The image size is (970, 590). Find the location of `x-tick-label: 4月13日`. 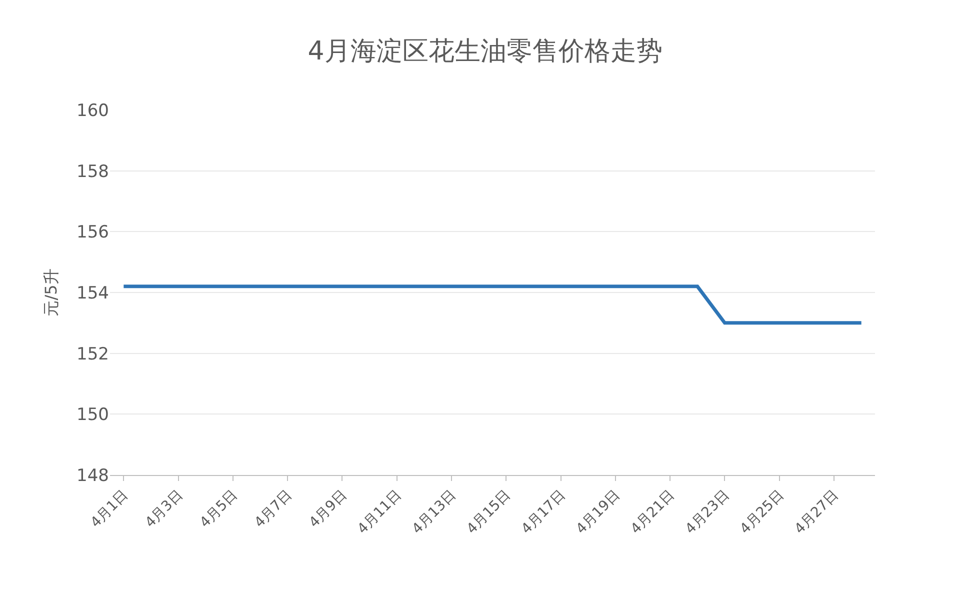

x-tick-label: 4月13日 is located at coordinates (434, 512).